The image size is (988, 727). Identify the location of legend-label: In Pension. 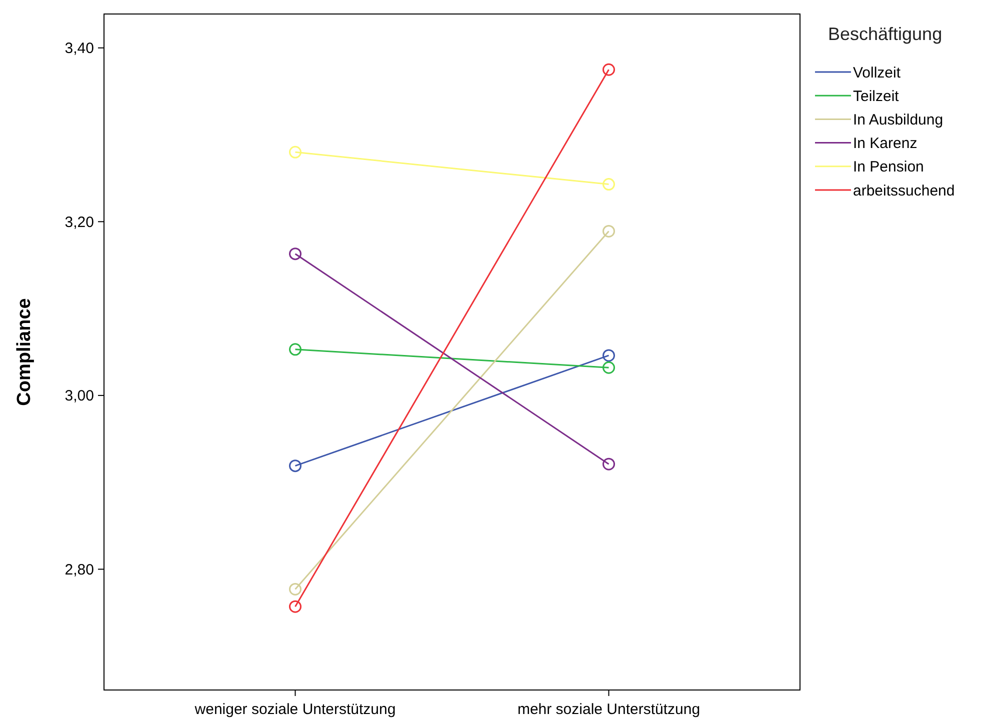
(888, 167).